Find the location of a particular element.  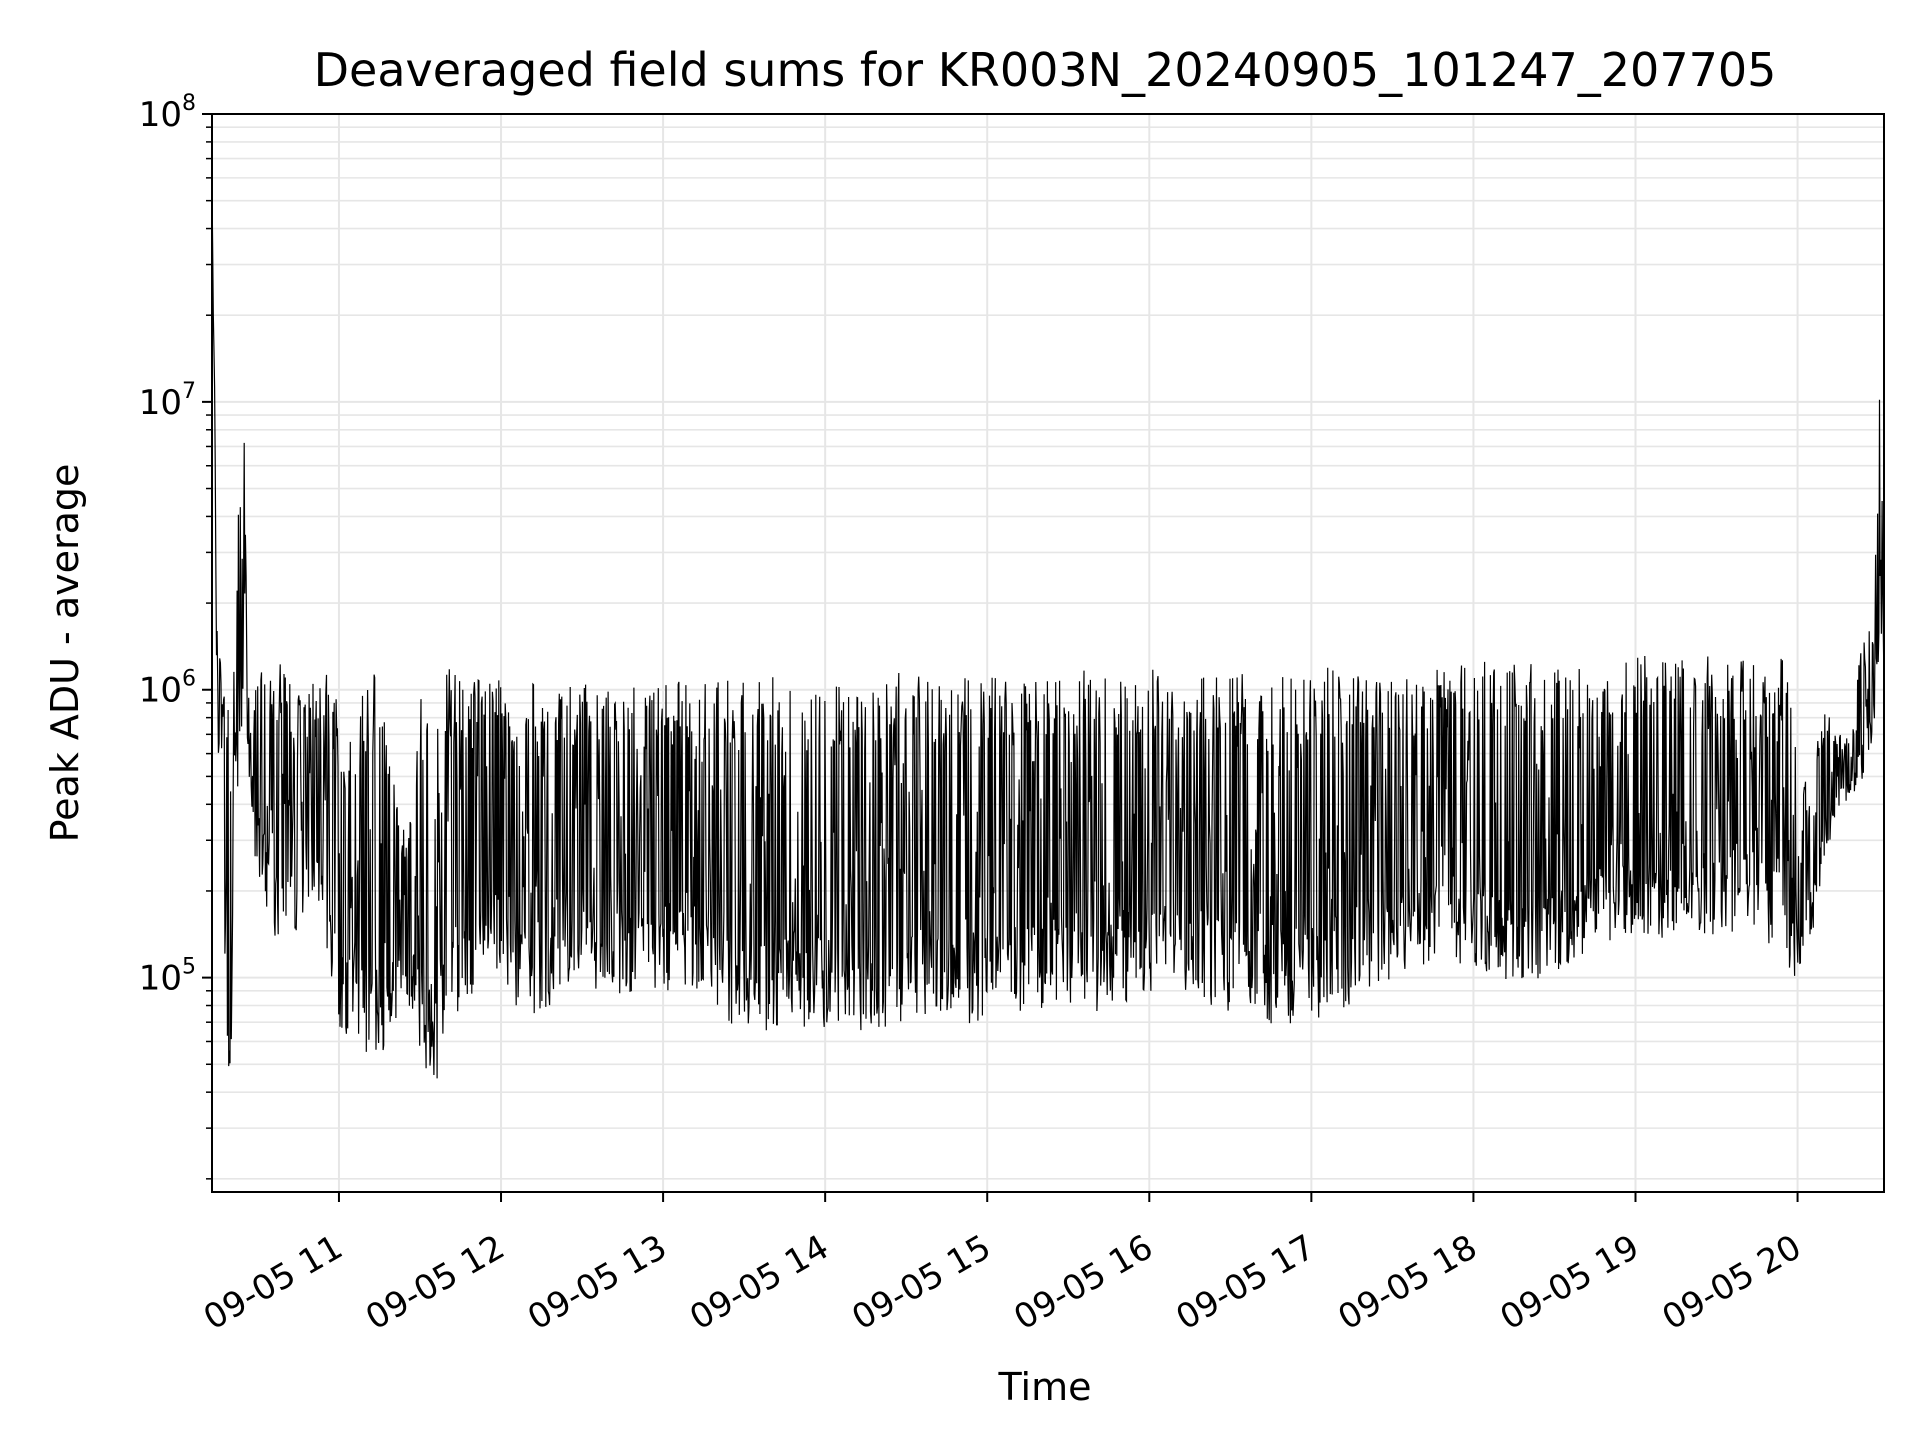

y-axis-ticks: 10⁵ 10⁶ 10⁷ 10⁸ is located at coordinates (175, 545).